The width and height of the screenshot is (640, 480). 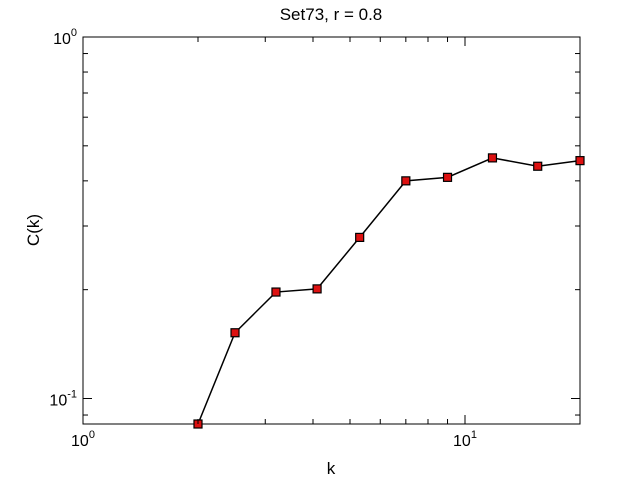 I want to click on x-tick-label: 10⁰, so click(x=83, y=439).